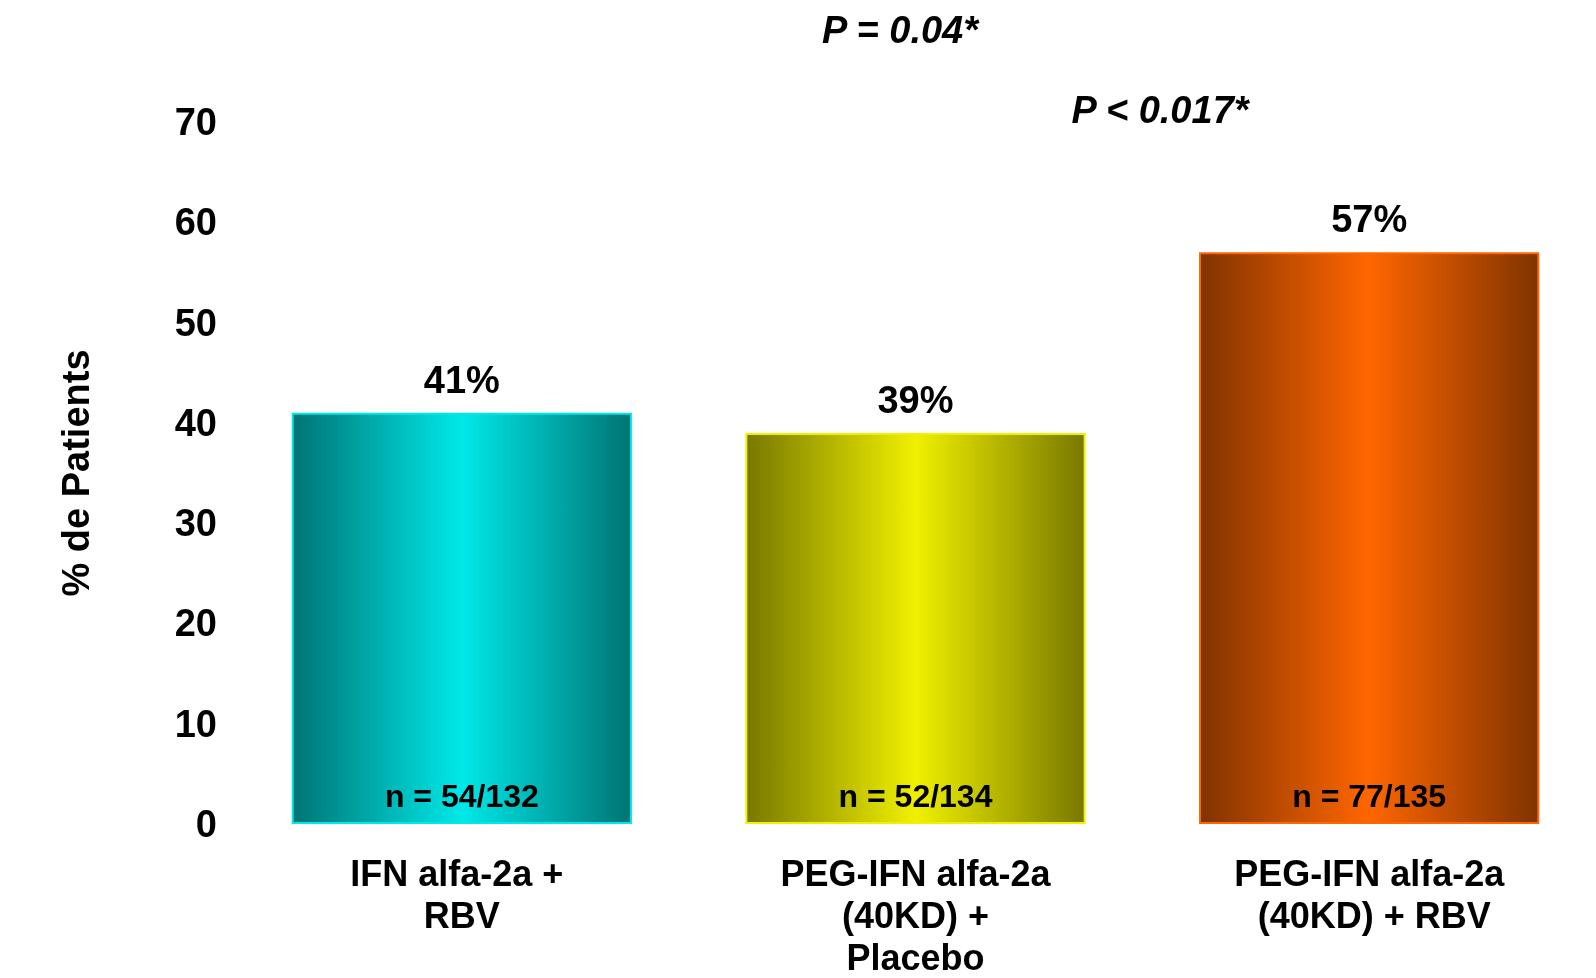  Describe the element at coordinates (195, 222) in the screenshot. I see `y-tick-label: 60` at that location.